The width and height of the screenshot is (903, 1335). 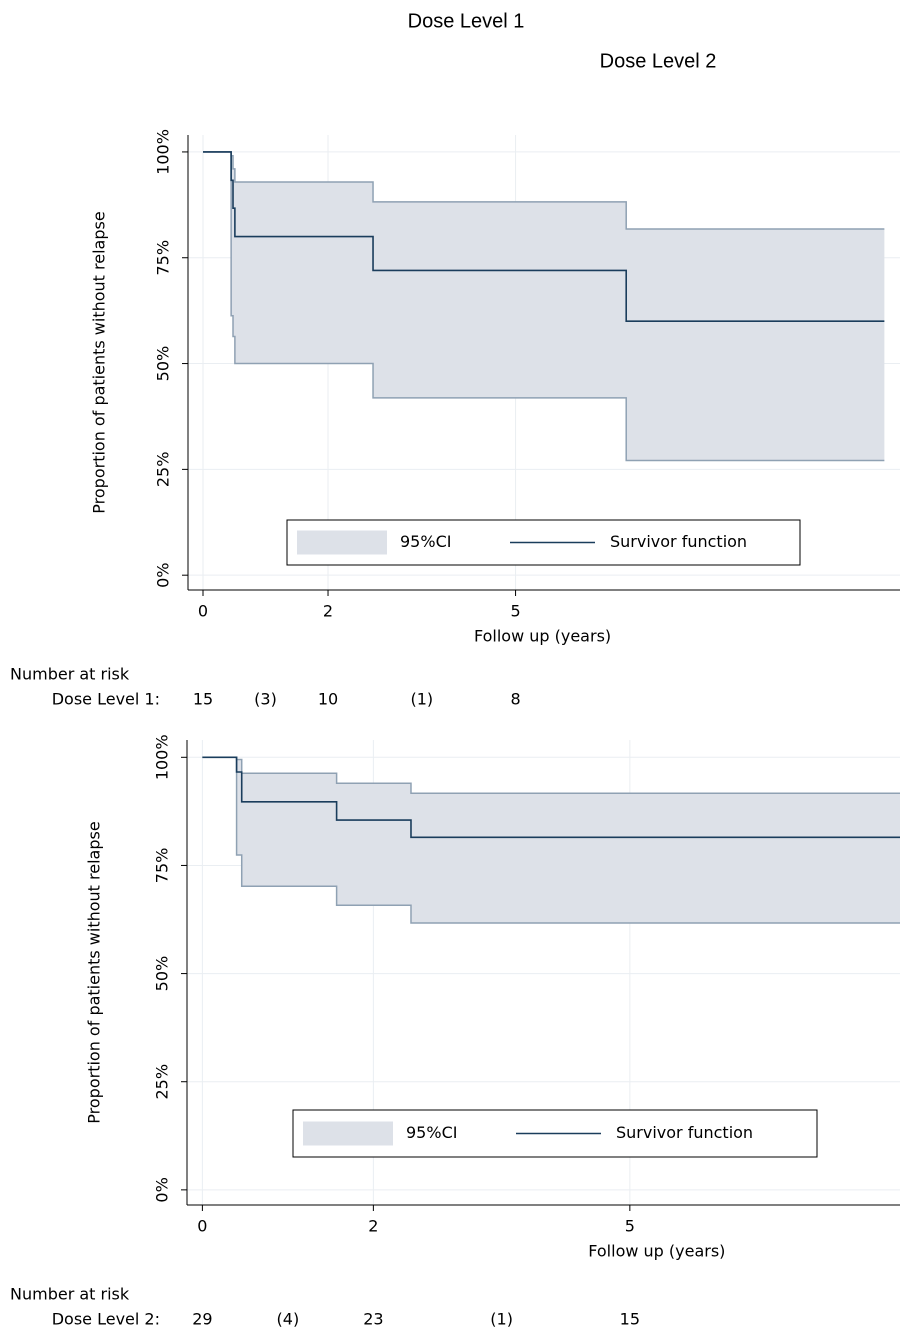 I want to click on risk-value: 8, so click(x=515, y=699).